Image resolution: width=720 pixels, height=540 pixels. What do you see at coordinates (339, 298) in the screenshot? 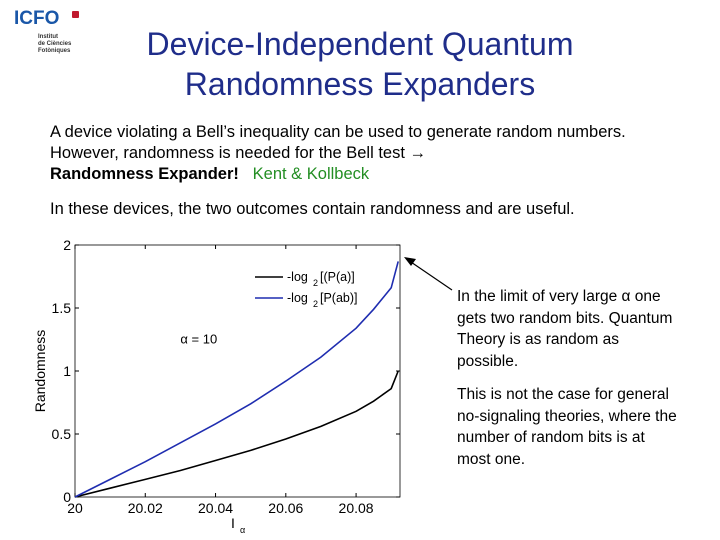
I see `legend-label-rest: [P(ab)]` at bounding box center [339, 298].